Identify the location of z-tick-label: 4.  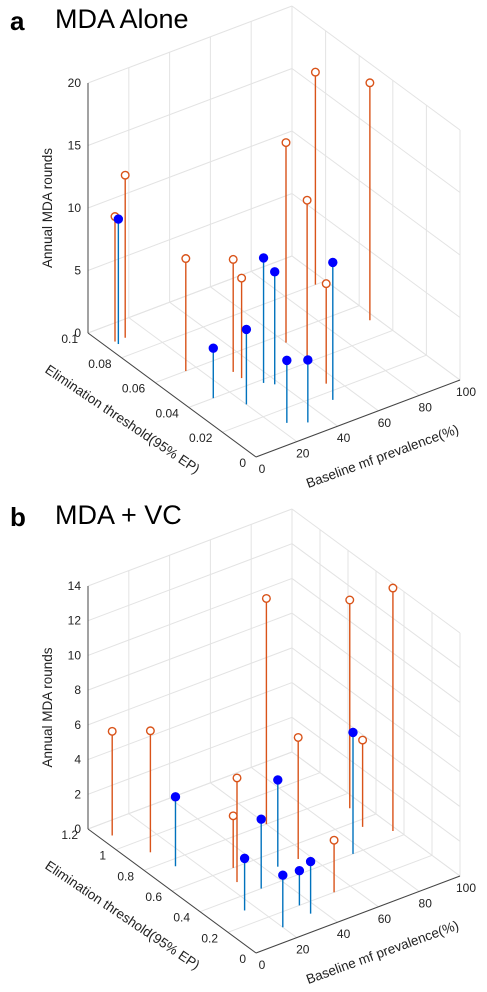
(77, 760).